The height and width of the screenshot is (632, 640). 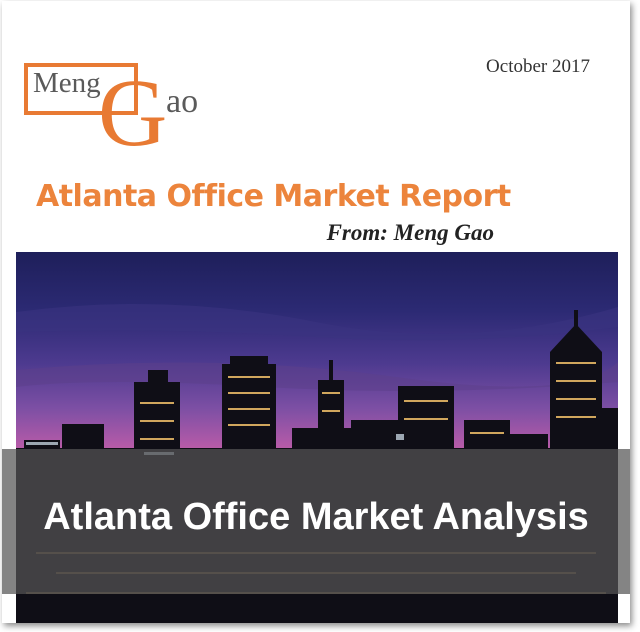 I want to click on banner-title: Atlanta Office Market Analysis, so click(x=316, y=517).